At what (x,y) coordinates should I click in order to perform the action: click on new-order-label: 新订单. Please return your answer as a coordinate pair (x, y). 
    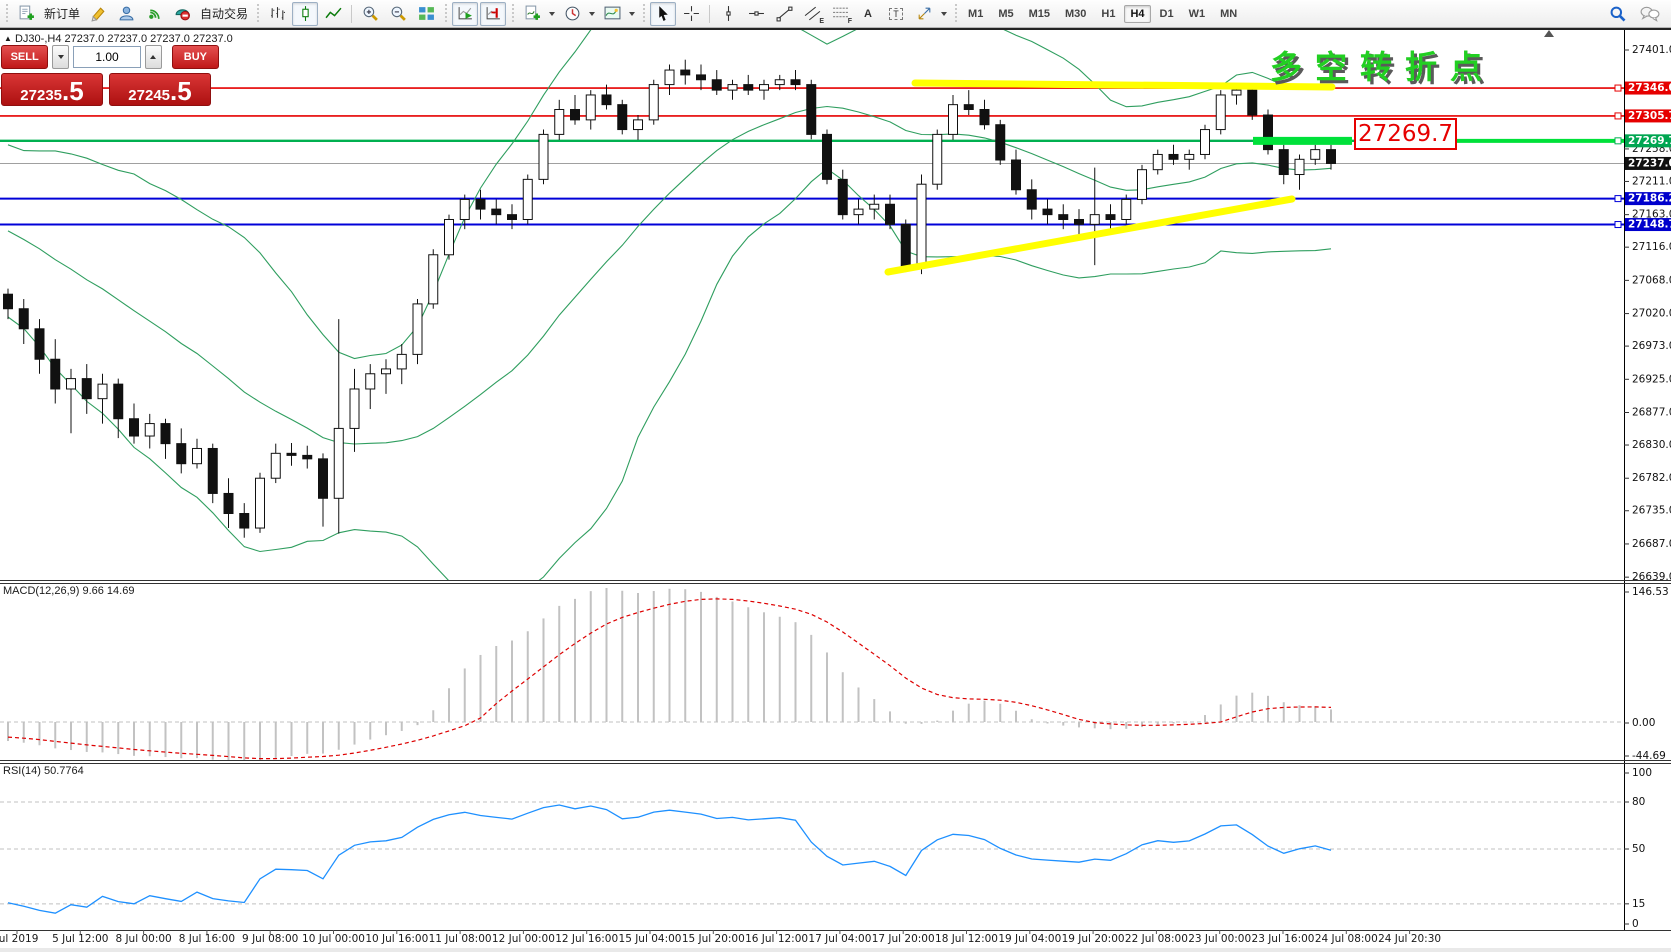
    Looking at the image, I should click on (62, 14).